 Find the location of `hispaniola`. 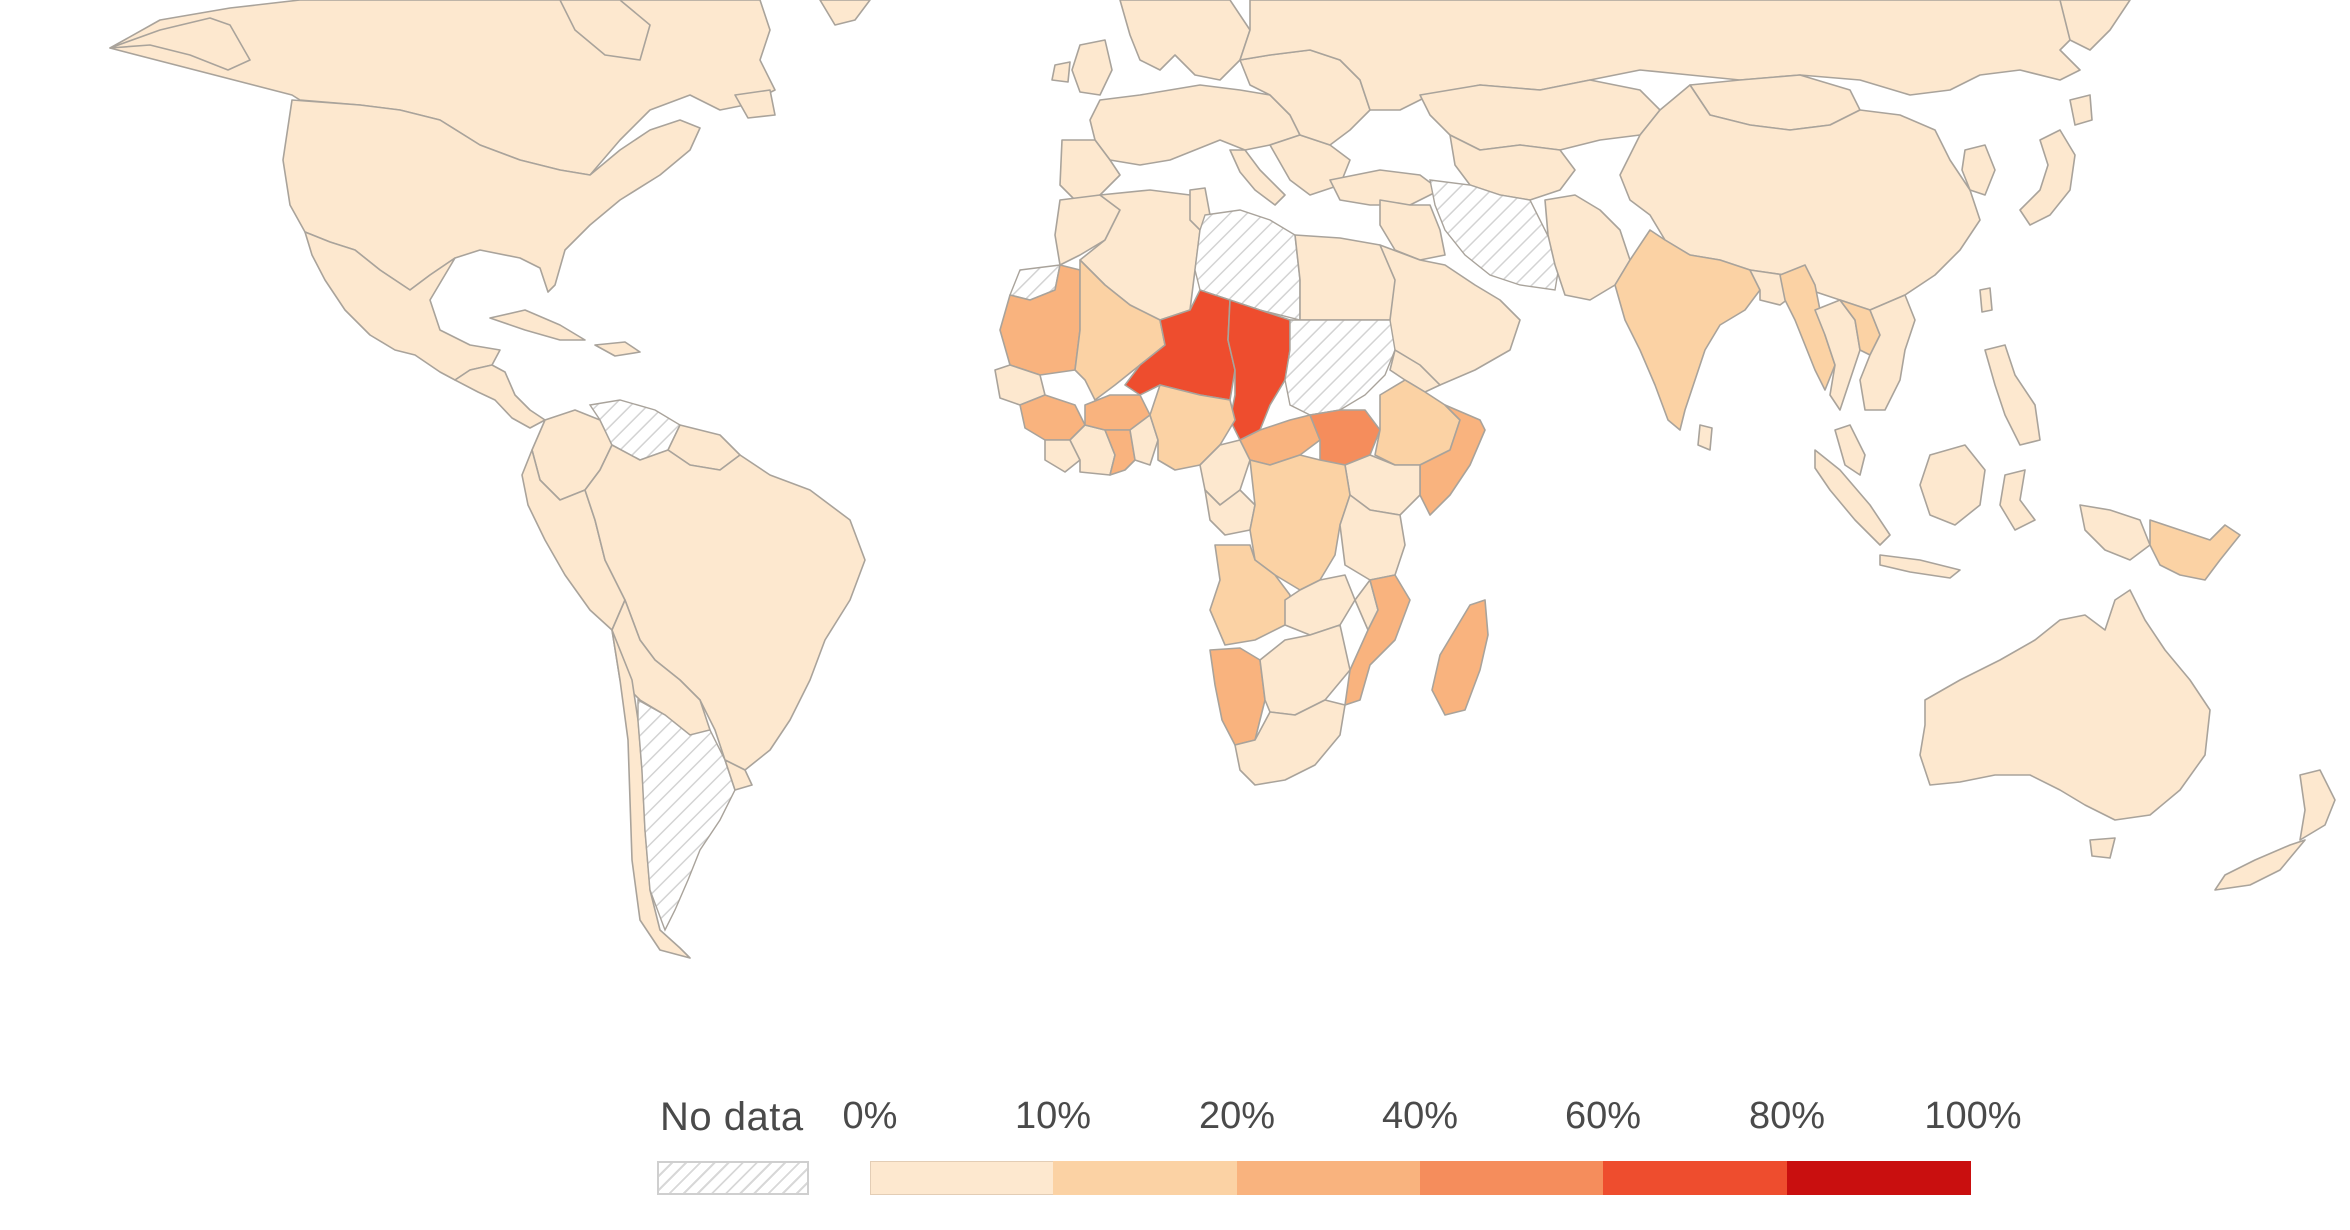

hispaniola is located at coordinates (617, 349).